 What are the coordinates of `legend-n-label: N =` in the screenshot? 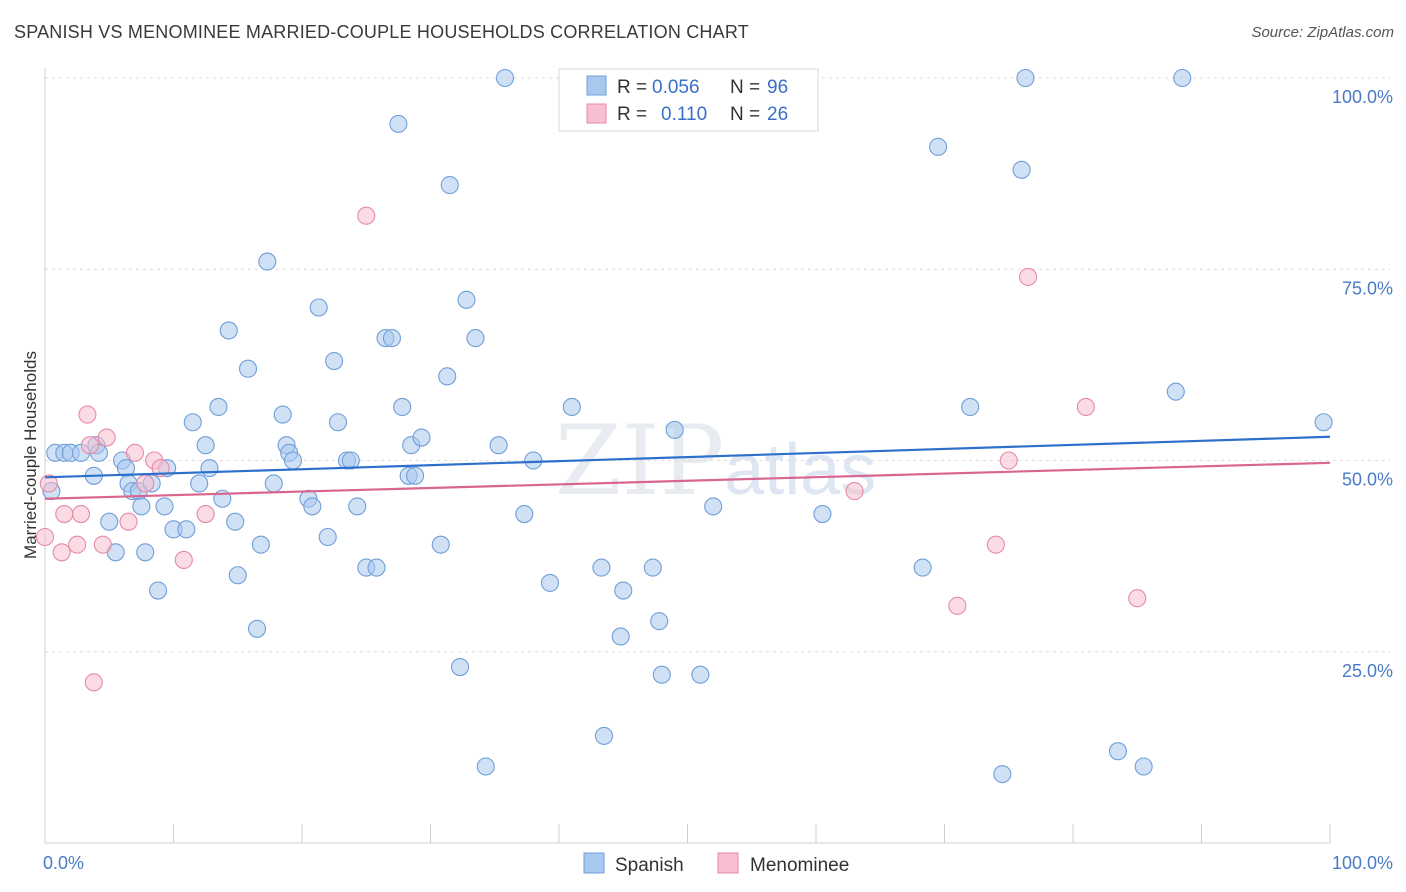 It's located at (745, 87).